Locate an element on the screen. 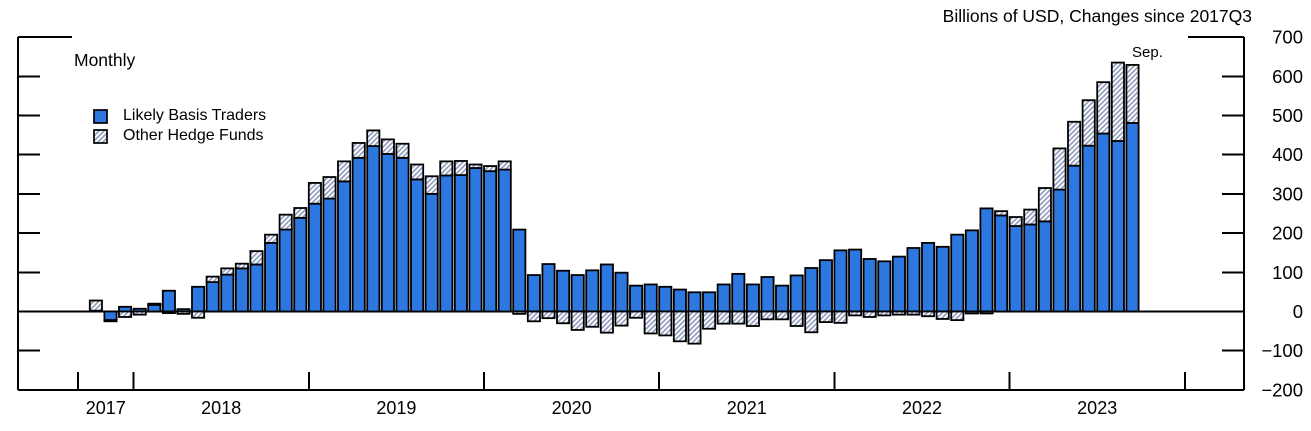 The height and width of the screenshot is (431, 1311). x-axis-year-label: 2017 is located at coordinates (106, 408).